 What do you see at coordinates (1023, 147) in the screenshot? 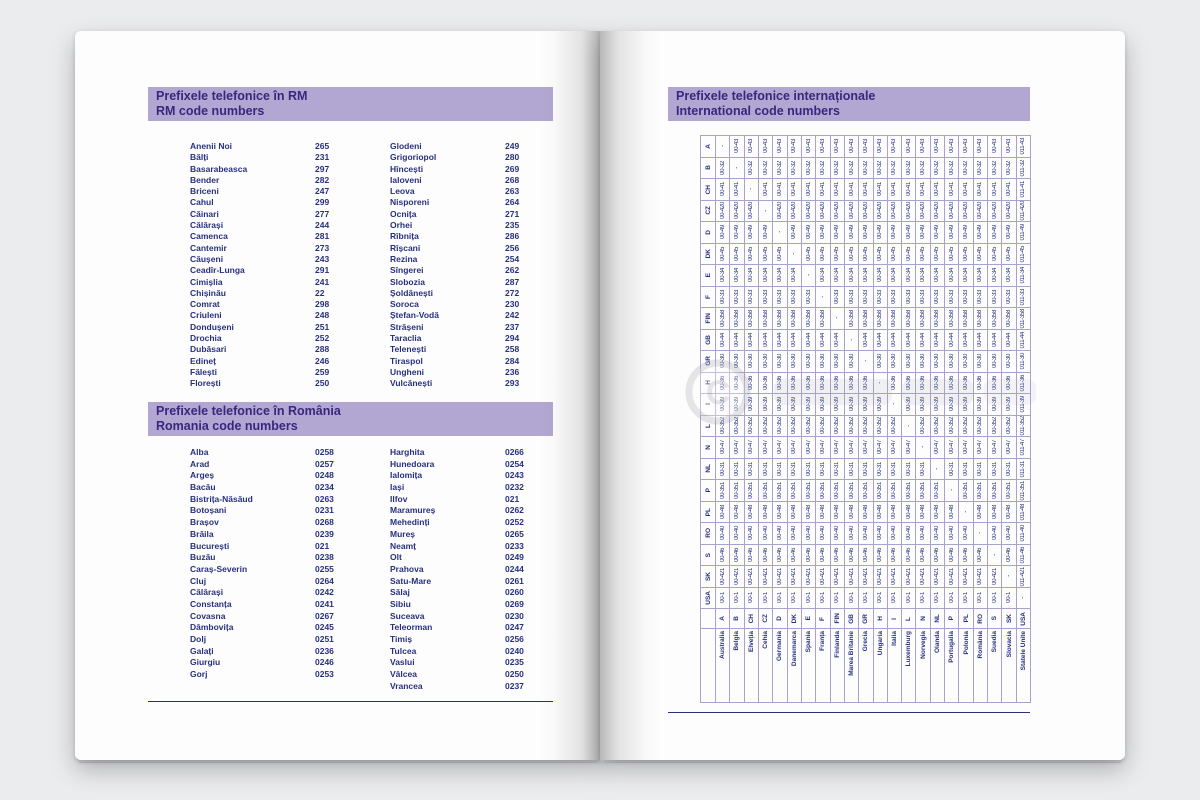
I see `prefix-cell: 011-43` at bounding box center [1023, 147].